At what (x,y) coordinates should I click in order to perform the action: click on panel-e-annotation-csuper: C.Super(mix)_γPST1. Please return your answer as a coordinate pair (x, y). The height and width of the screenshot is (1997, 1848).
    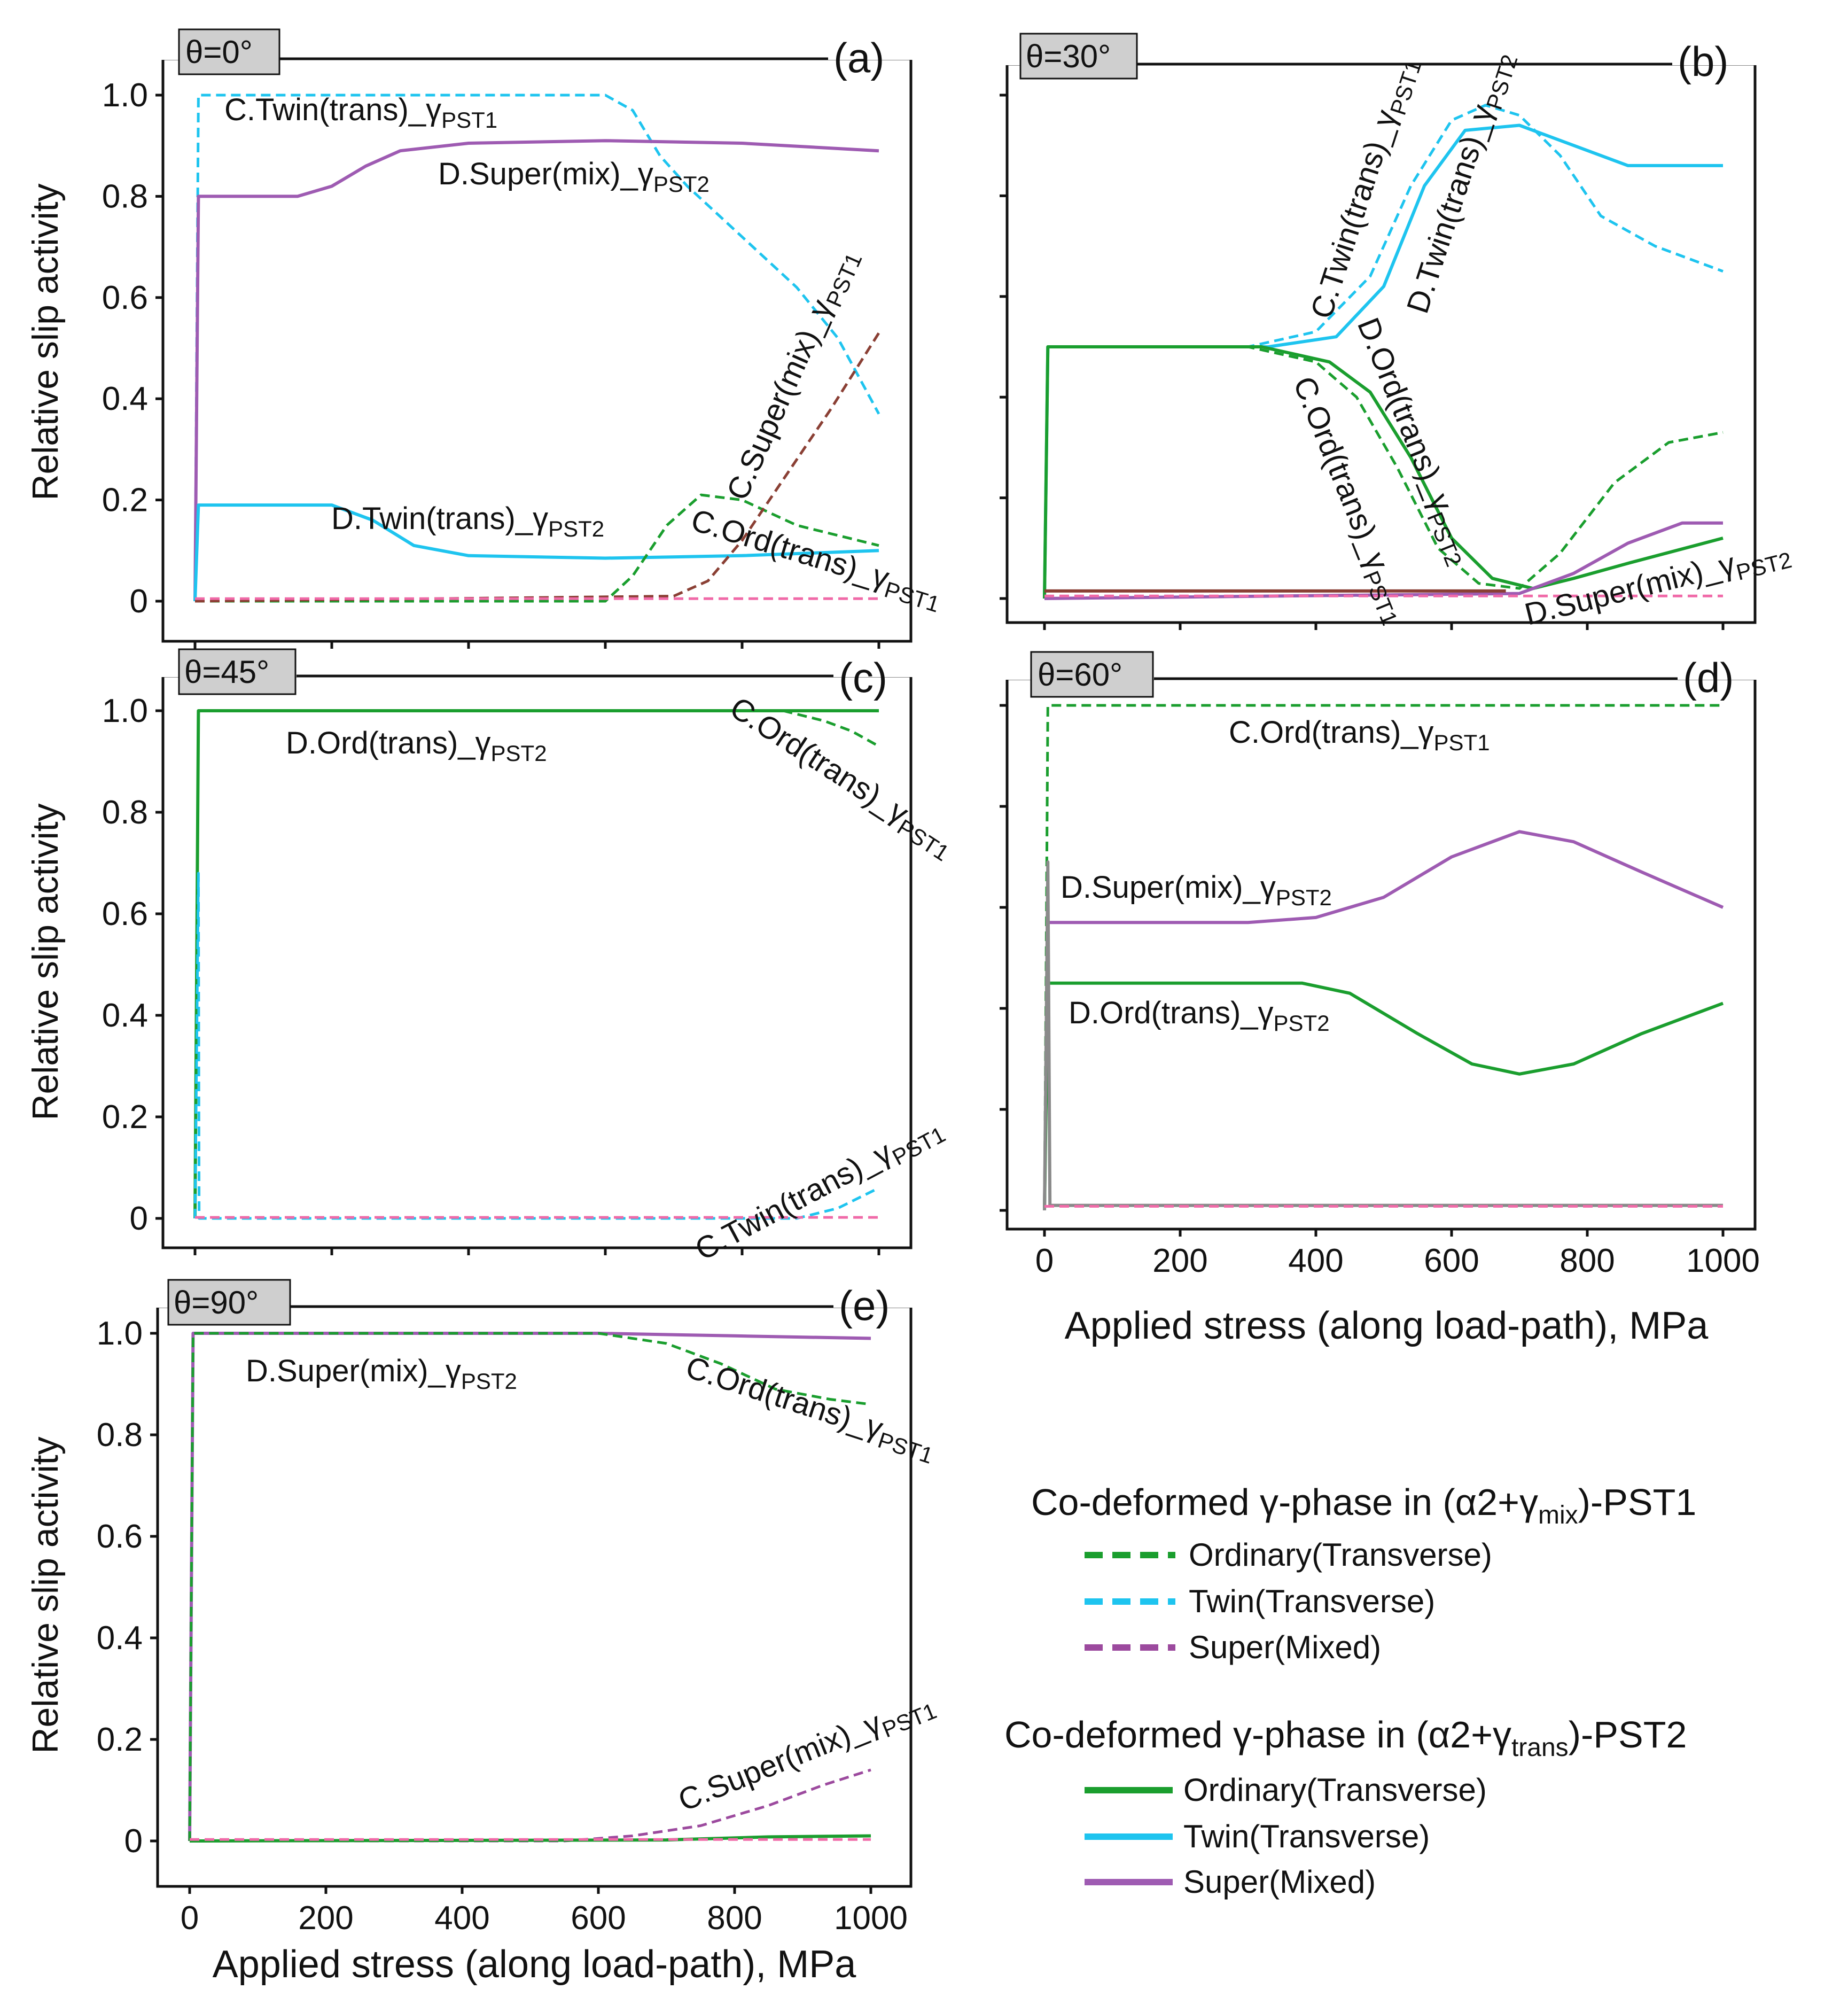
    Looking at the image, I should click on (807, 1753).